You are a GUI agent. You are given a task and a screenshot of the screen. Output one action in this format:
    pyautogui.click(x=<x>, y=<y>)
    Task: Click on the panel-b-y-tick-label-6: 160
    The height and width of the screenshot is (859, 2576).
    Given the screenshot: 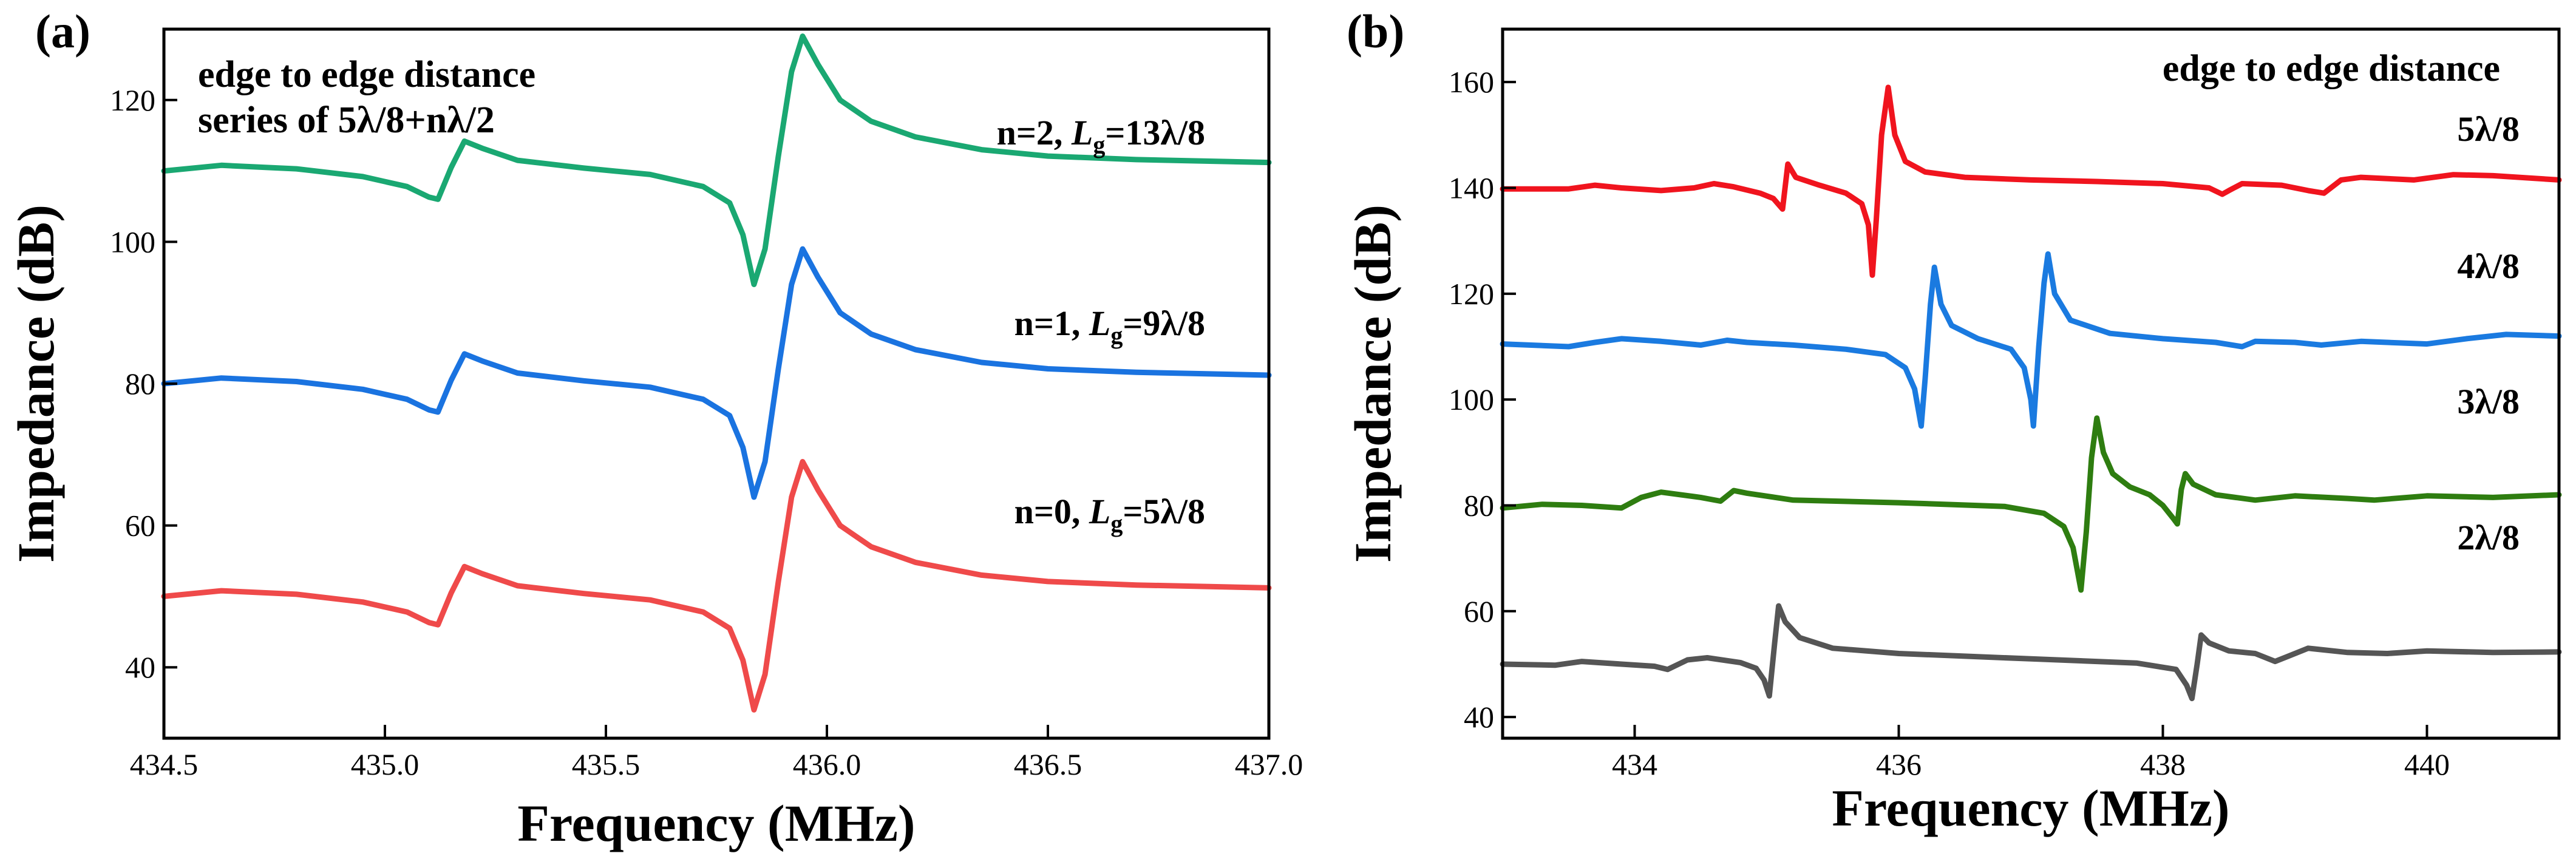 What is the action you would take?
    pyautogui.click(x=1471, y=82)
    